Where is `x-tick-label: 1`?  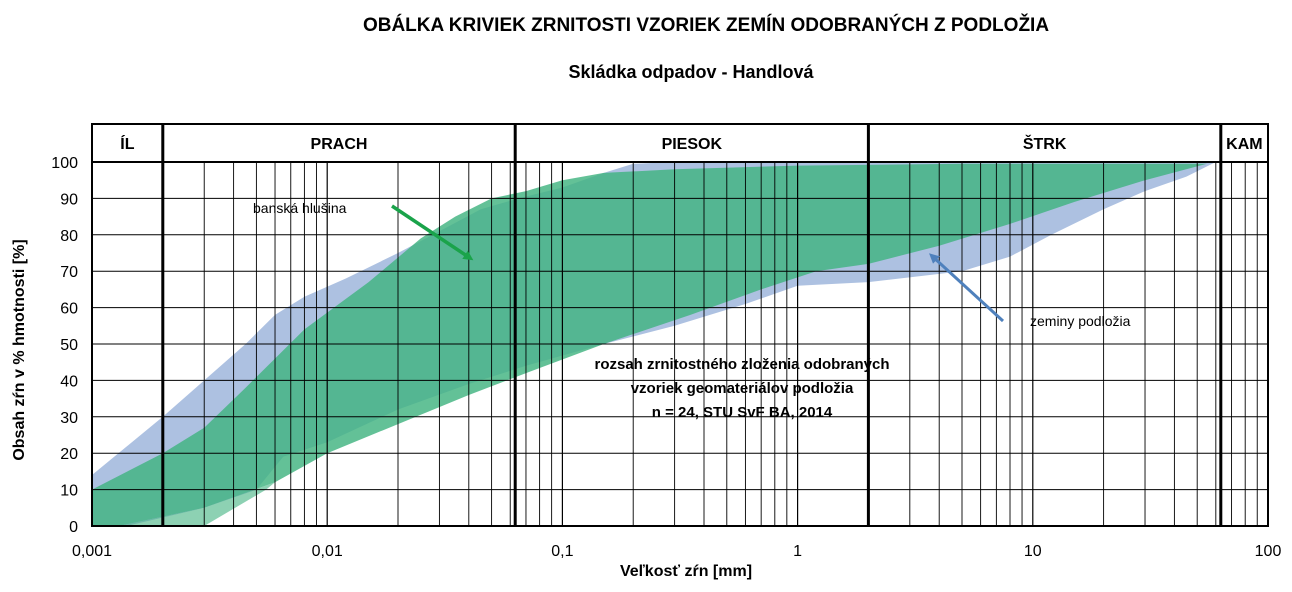
x-tick-label: 1 is located at coordinates (797, 551).